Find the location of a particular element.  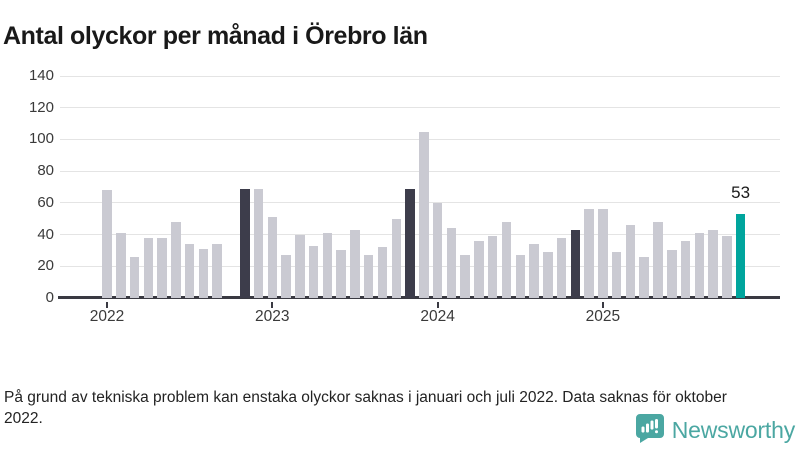

y-tick-label-80: 80 is located at coordinates (45, 171).